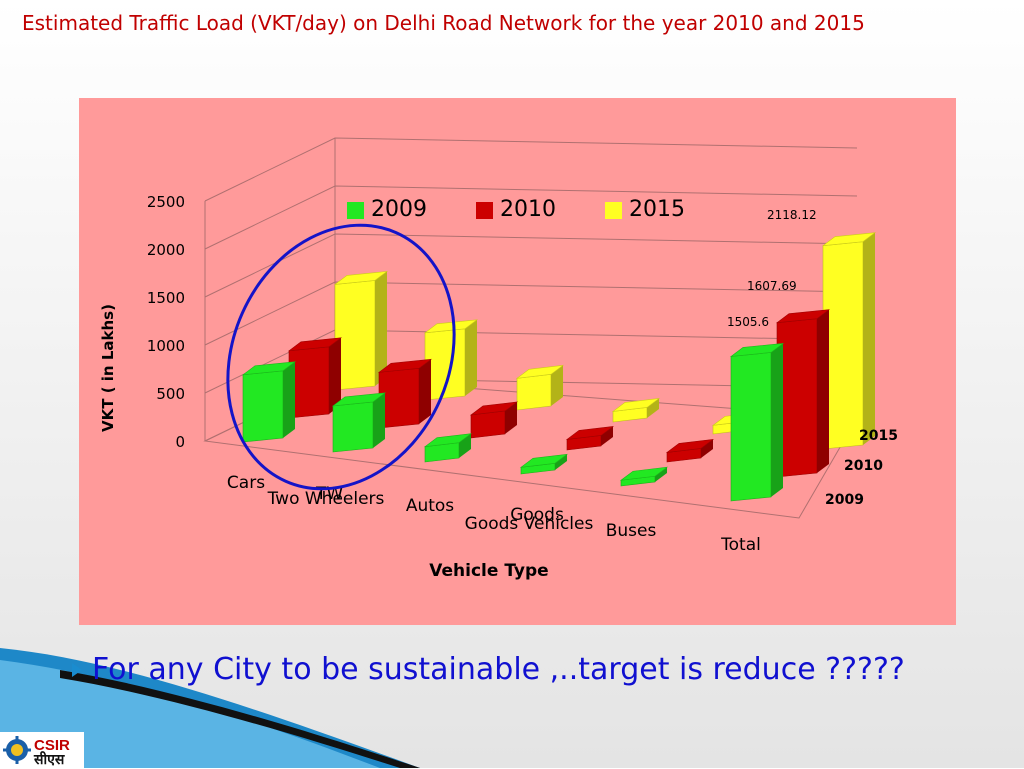  I want to click on x-tick-label: Autos, so click(430, 506).